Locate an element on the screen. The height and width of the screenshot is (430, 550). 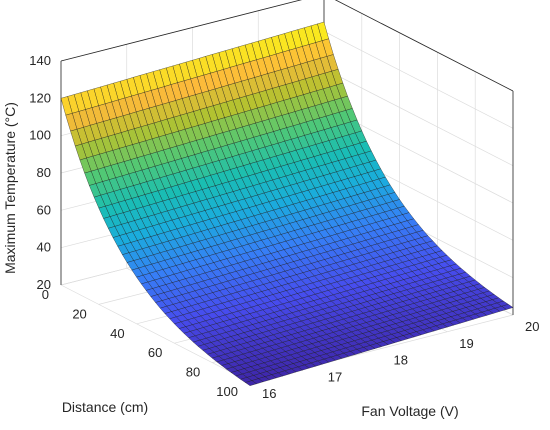
z-tick-label: 80 is located at coordinates (44, 172).